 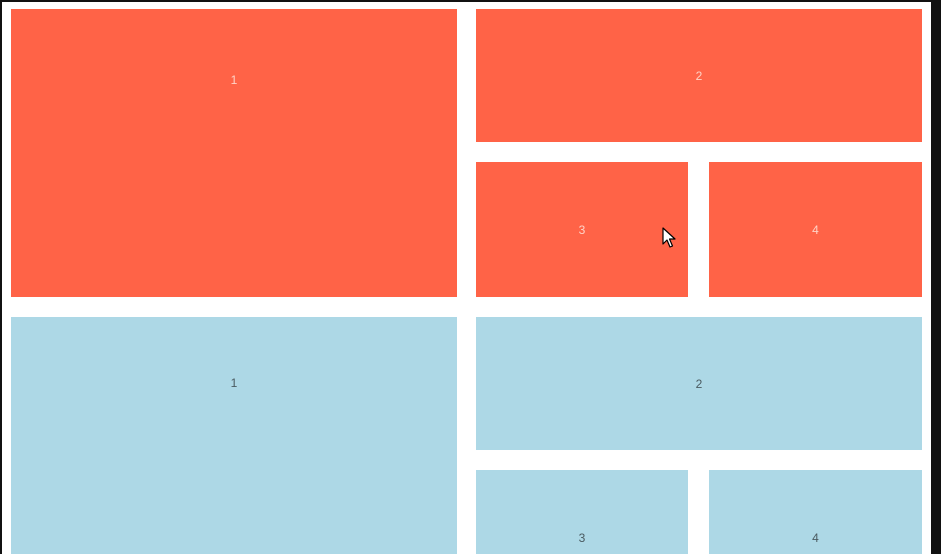 I want to click on blue-grid-tile-4-label: 4, so click(x=815, y=538).